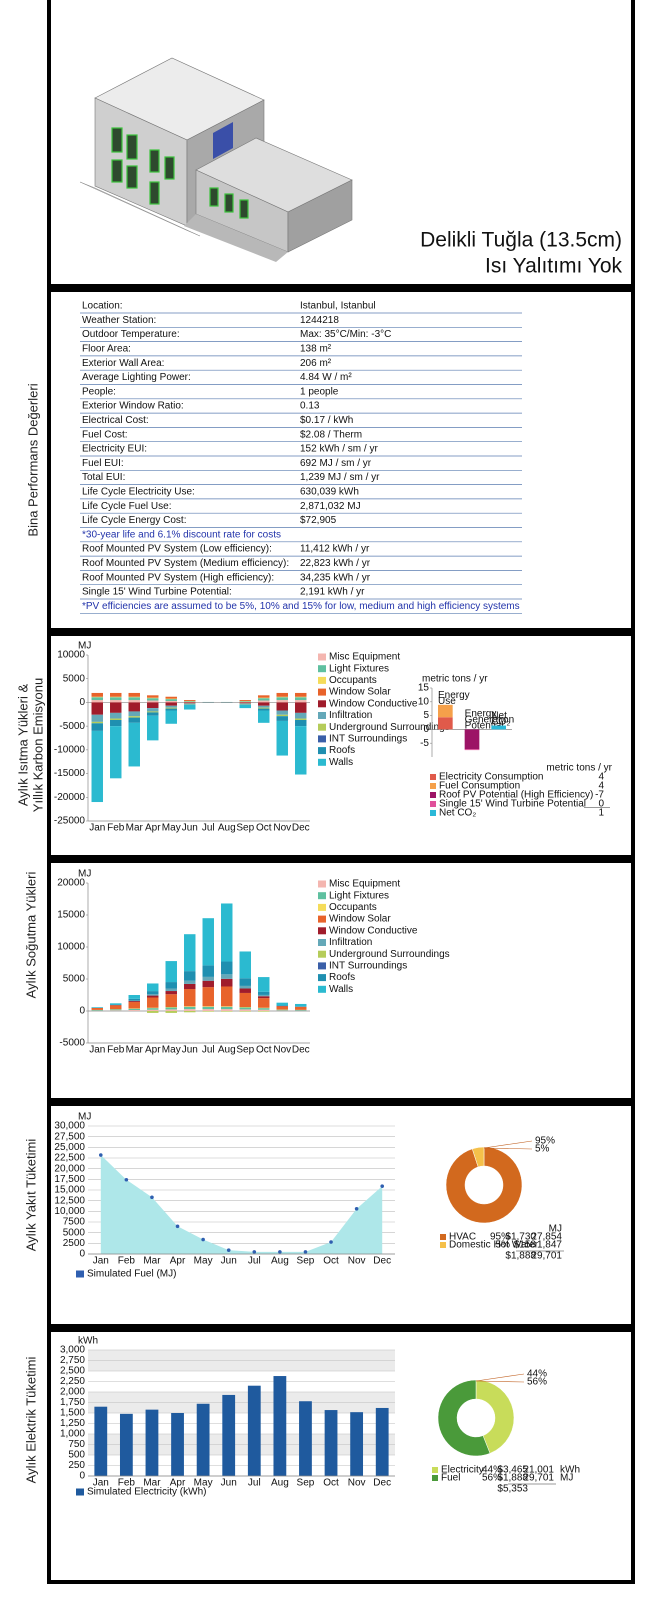 The width and height of the screenshot is (656, 1605). What do you see at coordinates (282, 1050) in the screenshot?
I see `x-tick-label: Nov` at bounding box center [282, 1050].